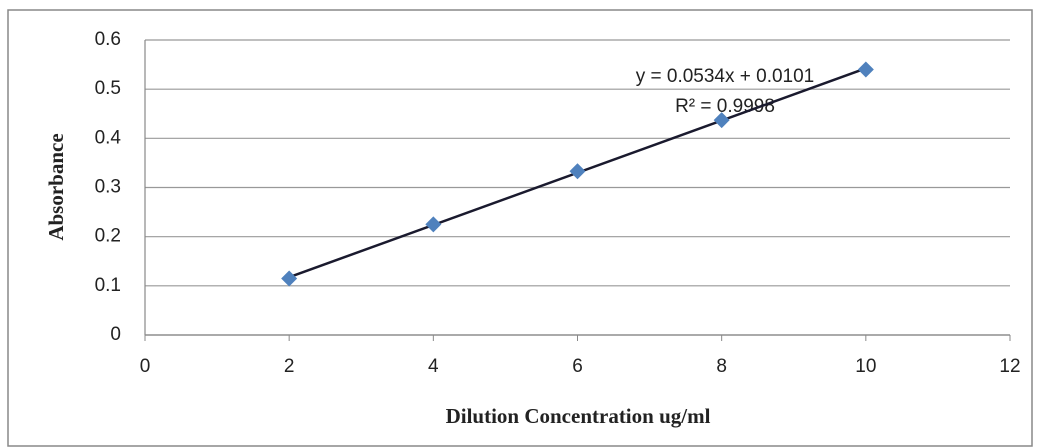 This screenshot has height=447, width=1040. I want to click on y-tick-label: 0.2, so click(108, 236).